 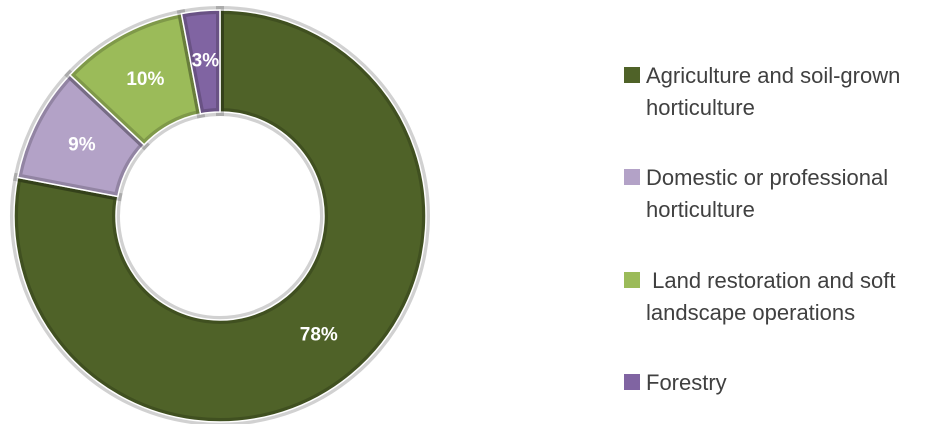 What do you see at coordinates (145, 79) in the screenshot?
I see `data-label: 10%` at bounding box center [145, 79].